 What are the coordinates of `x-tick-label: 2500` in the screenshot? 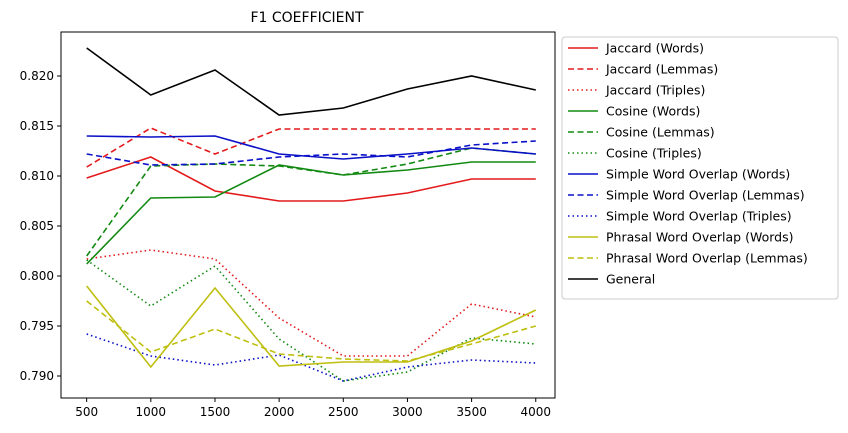 It's located at (343, 412).